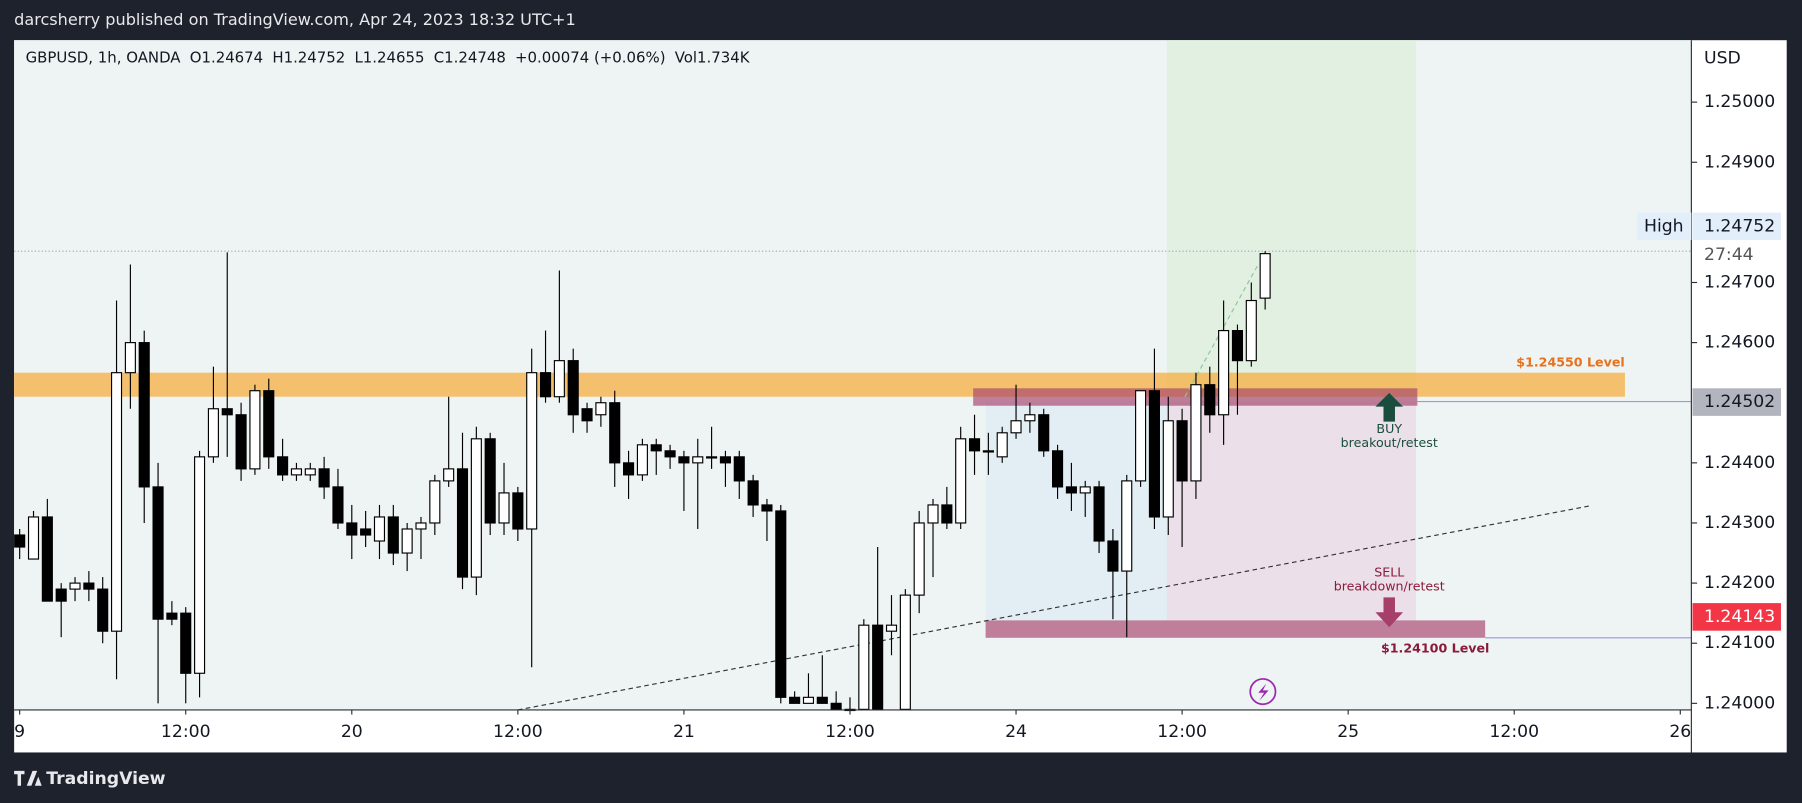  What do you see at coordinates (1722, 59) in the screenshot?
I see `currency: USD` at bounding box center [1722, 59].